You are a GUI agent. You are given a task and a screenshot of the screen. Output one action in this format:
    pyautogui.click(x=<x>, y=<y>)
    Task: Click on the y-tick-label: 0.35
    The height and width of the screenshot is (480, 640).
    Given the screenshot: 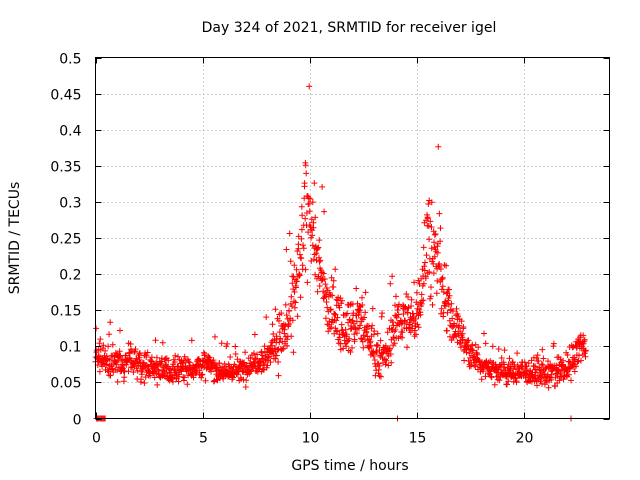 What is the action you would take?
    pyautogui.click(x=65, y=168)
    